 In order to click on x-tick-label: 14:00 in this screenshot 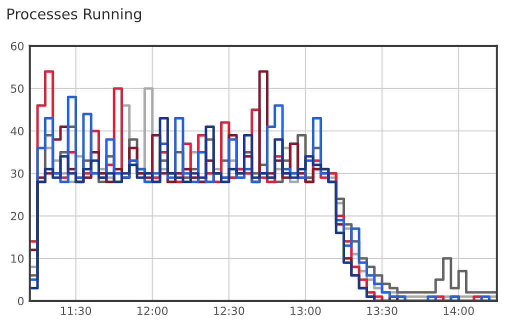, I will do `click(459, 311)`.